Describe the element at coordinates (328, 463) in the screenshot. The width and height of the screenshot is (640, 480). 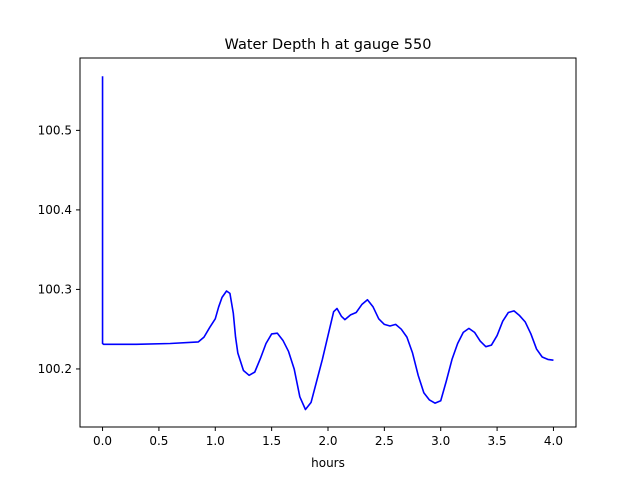
I see `x-axis-label: hours` at that location.